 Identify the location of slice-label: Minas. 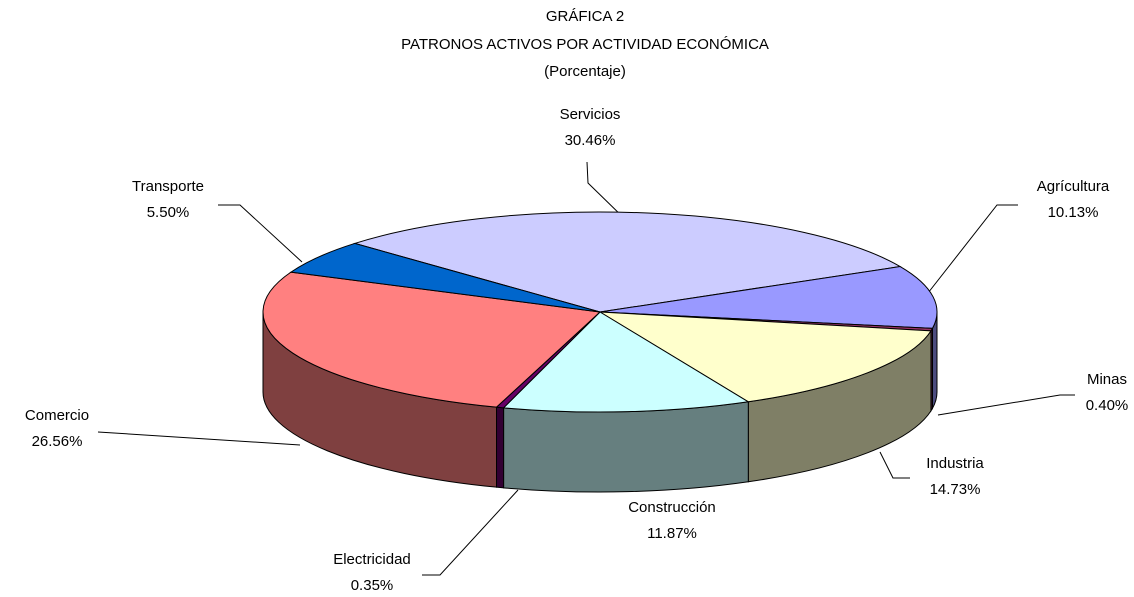
(1107, 379).